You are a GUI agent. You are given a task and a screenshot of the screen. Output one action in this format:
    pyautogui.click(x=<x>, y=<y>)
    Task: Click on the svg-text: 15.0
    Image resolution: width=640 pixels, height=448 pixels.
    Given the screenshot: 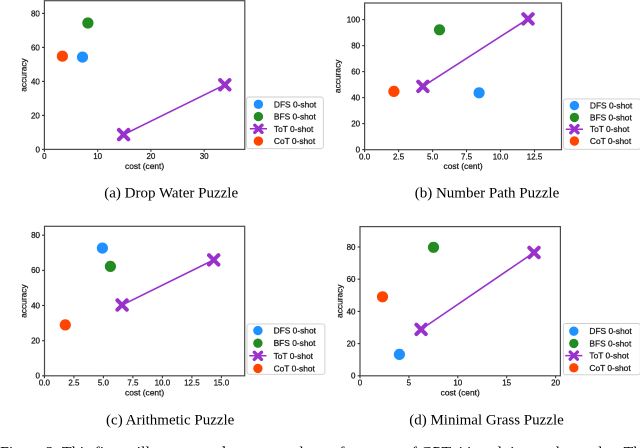 What is the action you would take?
    pyautogui.click(x=222, y=383)
    